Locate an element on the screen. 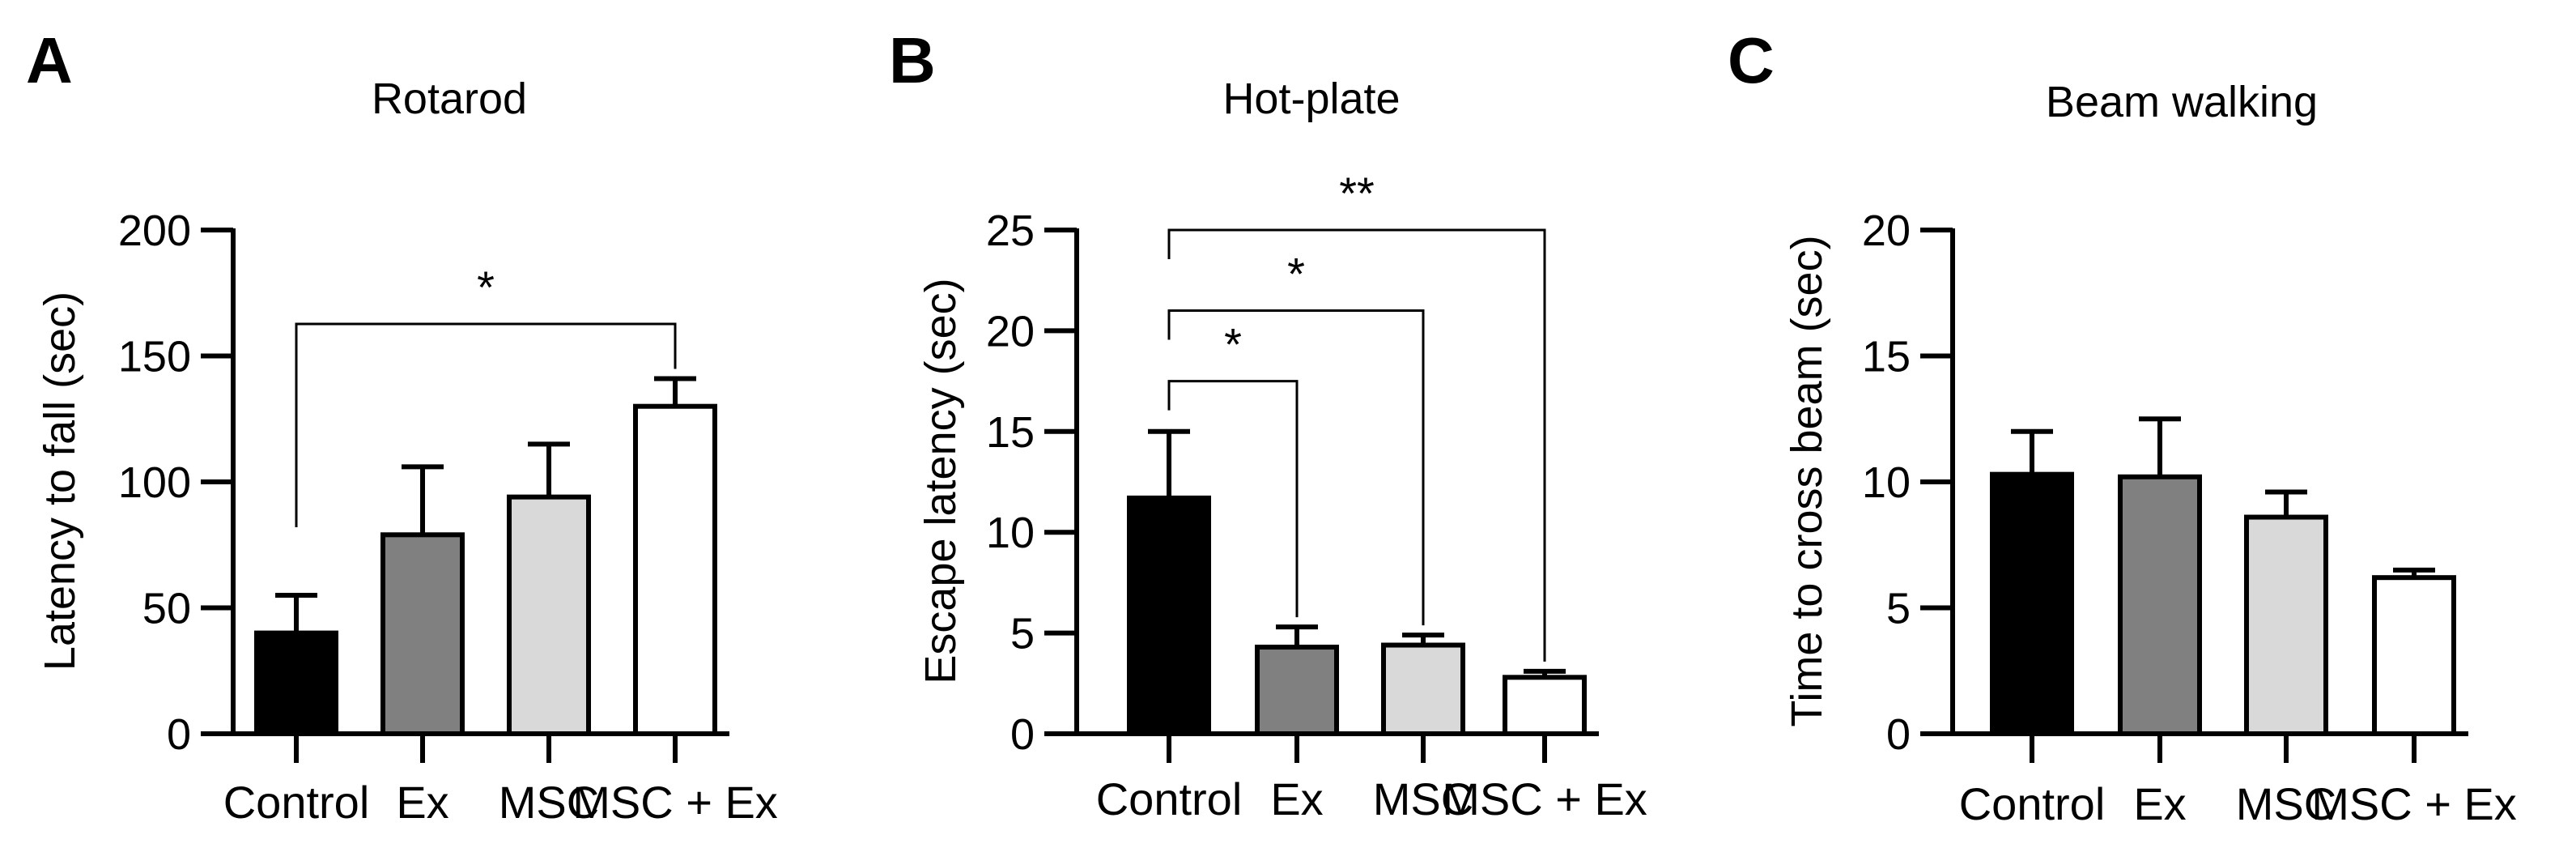 The height and width of the screenshot is (852, 2576). panel-a-y-tick-label: 200 is located at coordinates (154, 231).